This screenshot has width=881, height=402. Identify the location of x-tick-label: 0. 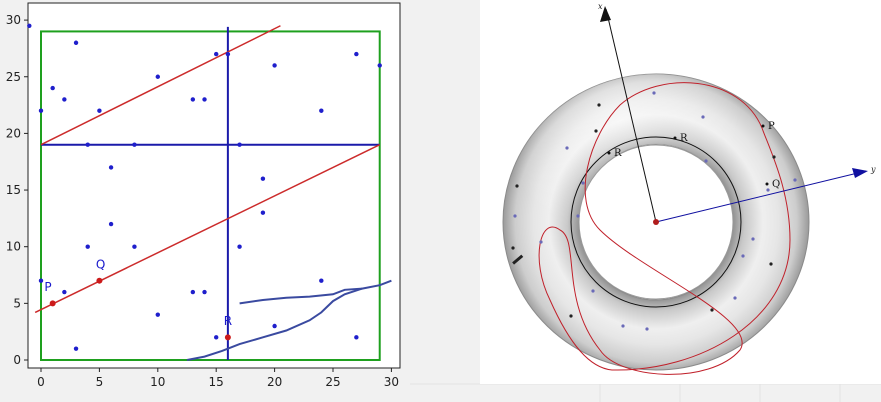
(41, 382).